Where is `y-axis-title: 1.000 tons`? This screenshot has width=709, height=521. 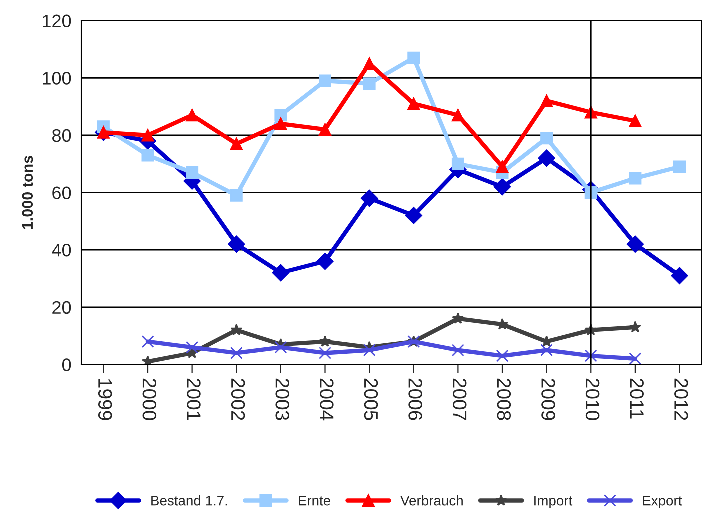 y-axis-title: 1.000 tons is located at coordinates (28, 193).